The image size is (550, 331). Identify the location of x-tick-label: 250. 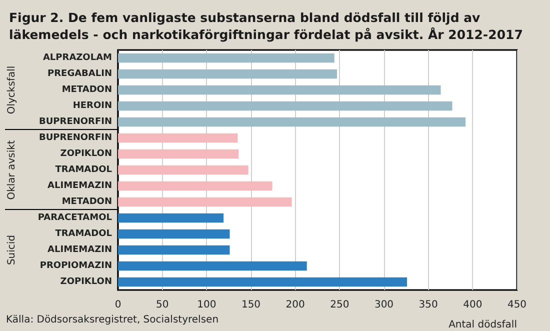
(340, 305).